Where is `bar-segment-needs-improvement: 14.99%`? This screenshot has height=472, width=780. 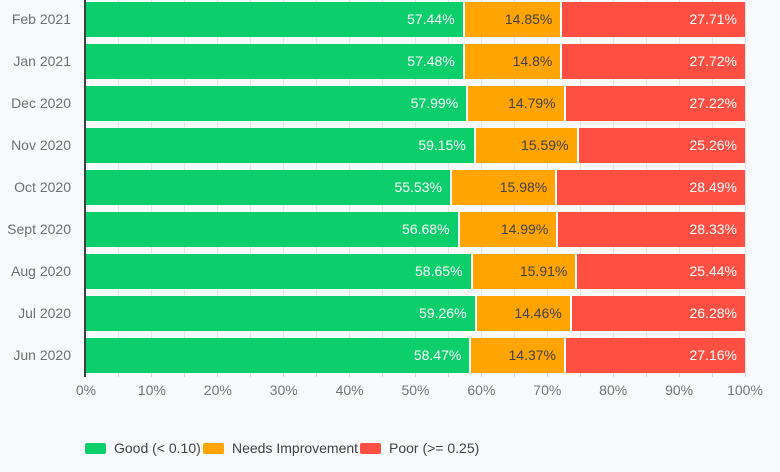 bar-segment-needs-improvement: 14.99% is located at coordinates (509, 229).